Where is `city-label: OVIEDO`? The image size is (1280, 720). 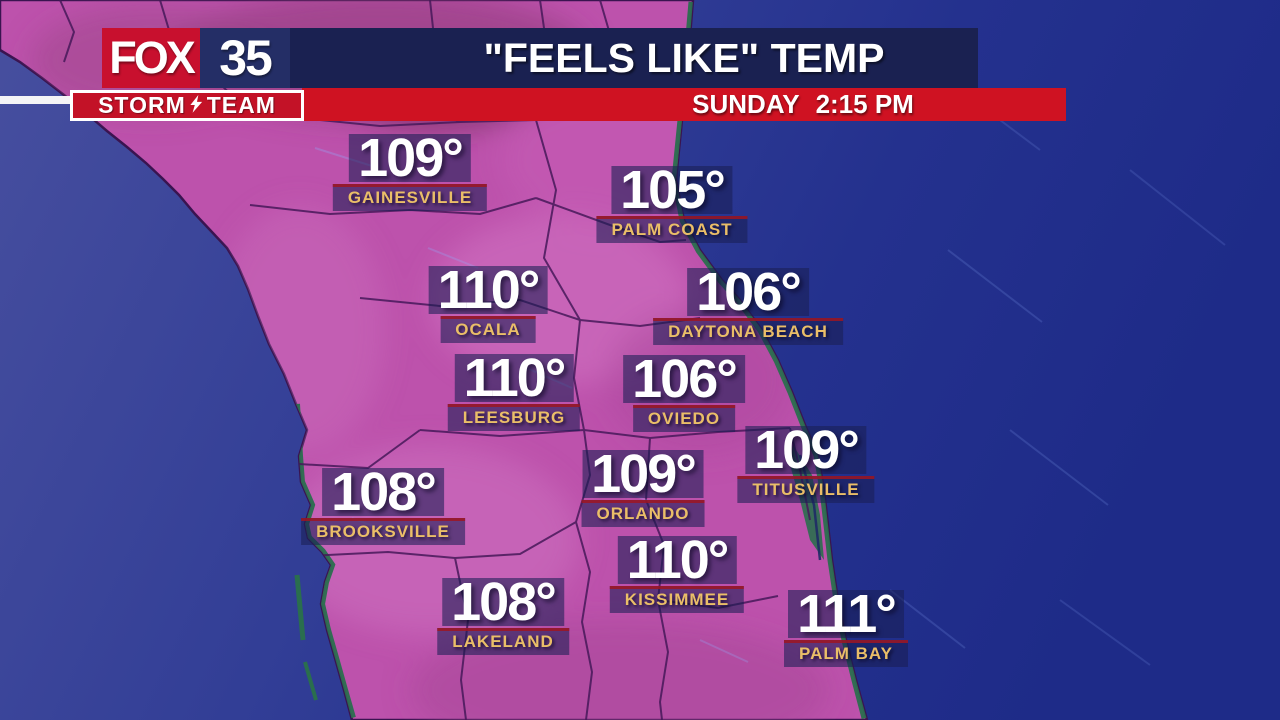 city-label: OVIEDO is located at coordinates (684, 418).